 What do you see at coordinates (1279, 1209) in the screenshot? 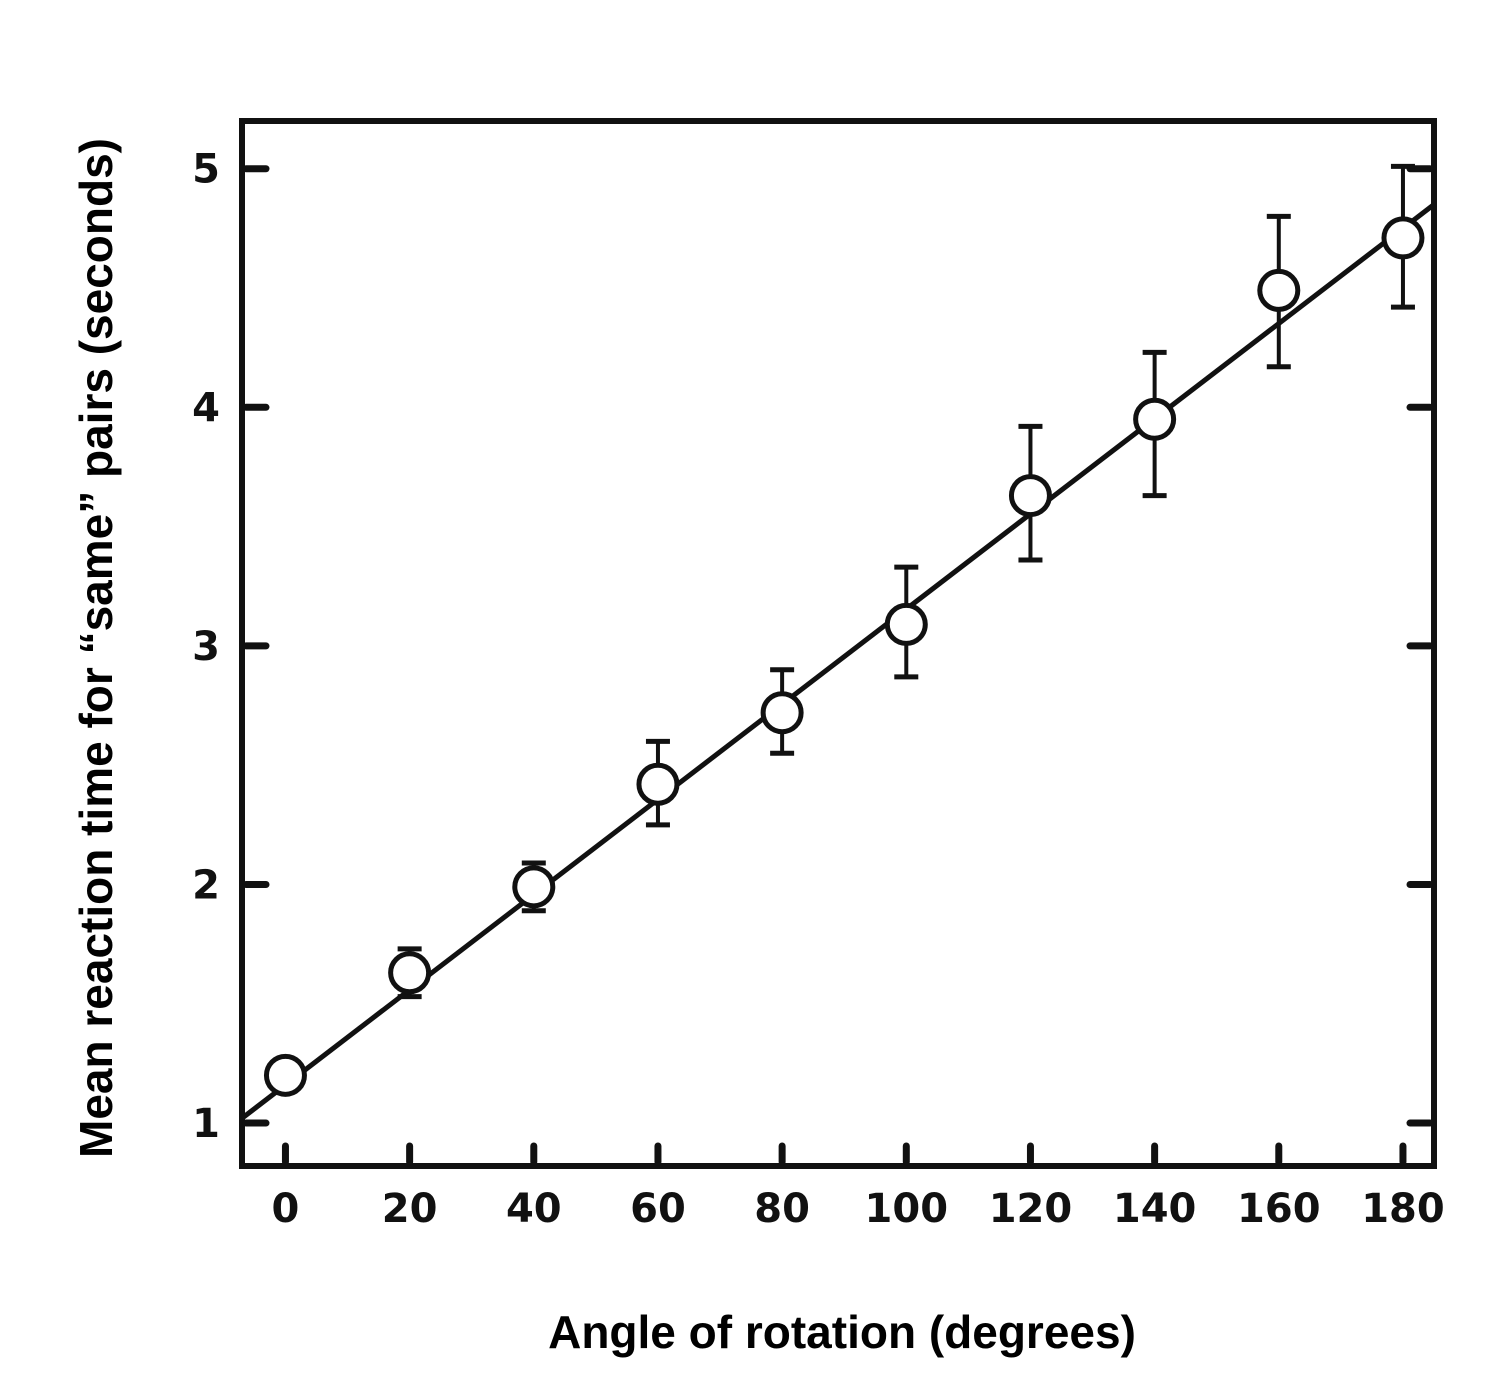
I see `x-tick-label: 160` at bounding box center [1279, 1209].